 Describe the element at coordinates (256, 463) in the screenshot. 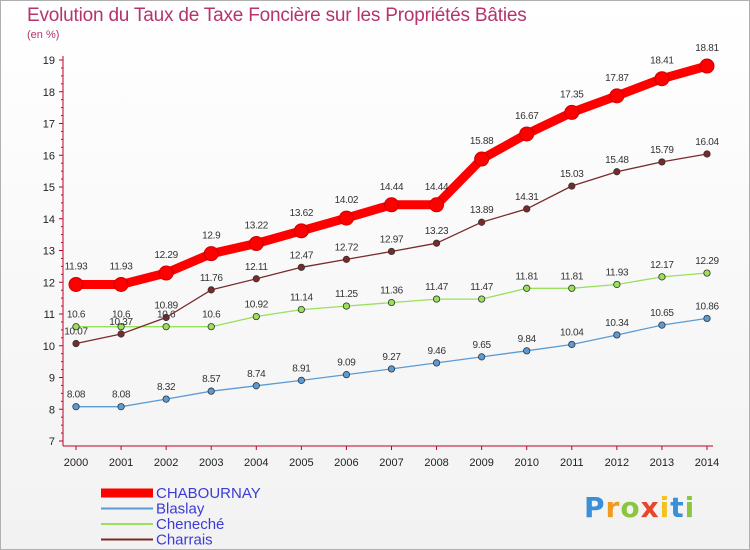

I see `x-tick-label: 2004` at that location.